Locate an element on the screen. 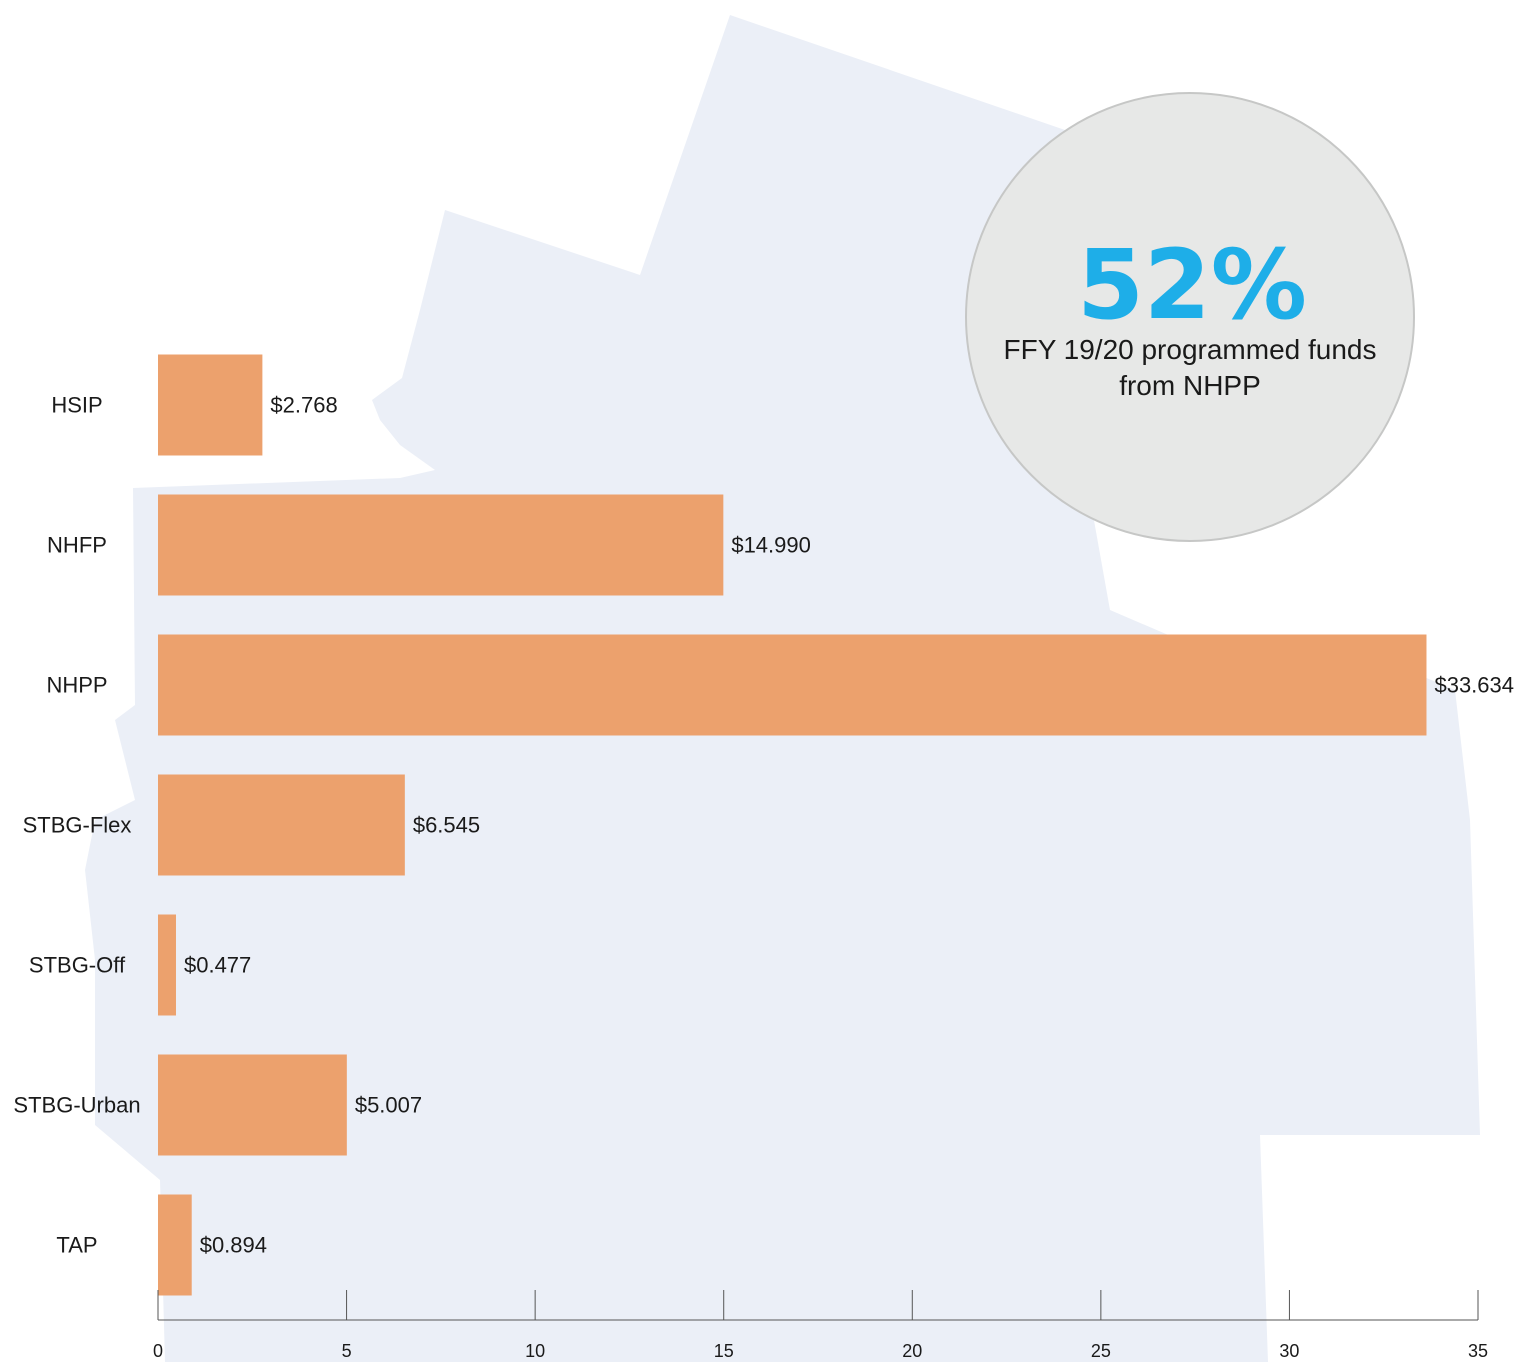 This screenshot has height=1362, width=1523. x-tick-label: 15 is located at coordinates (724, 1351).